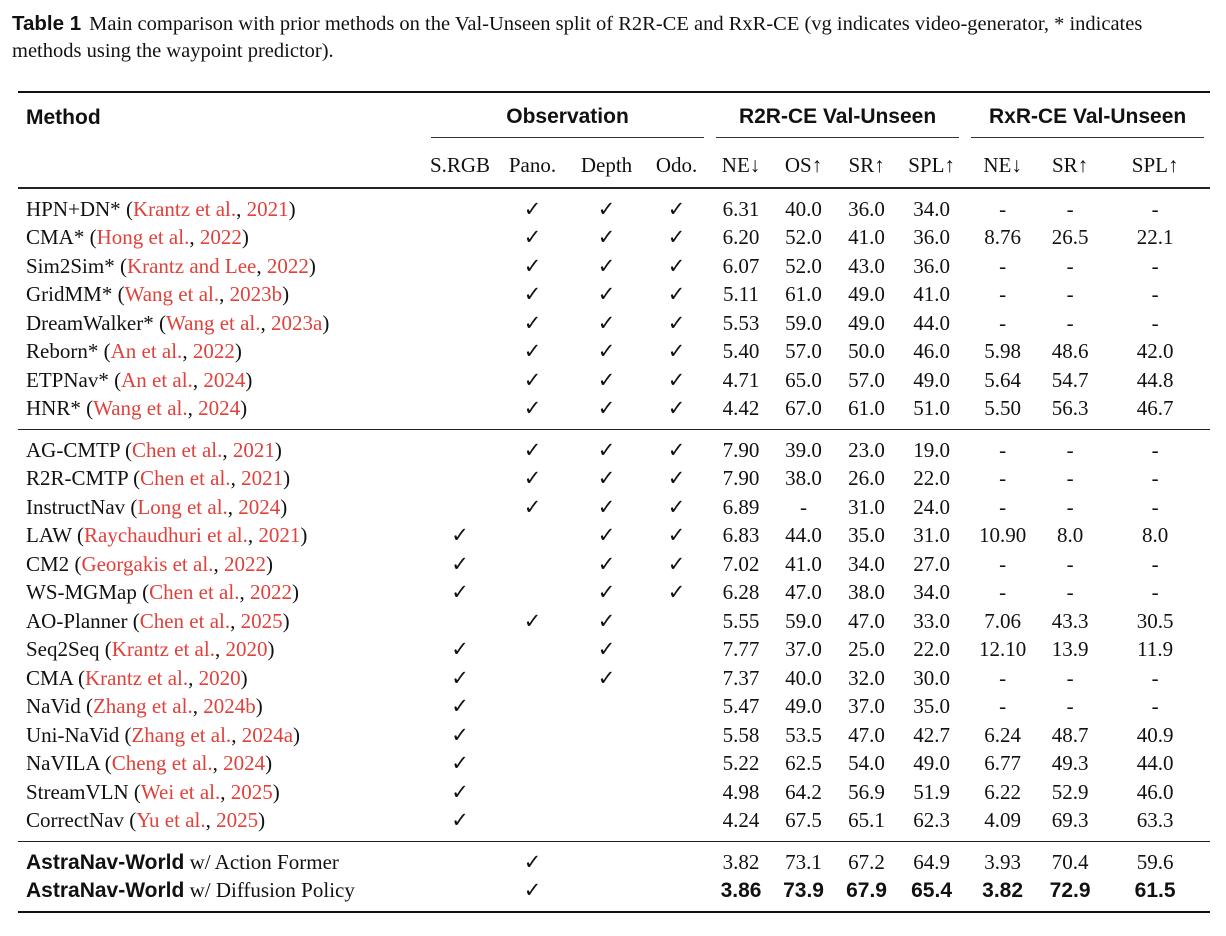 The image size is (1226, 936). Describe the element at coordinates (803, 791) in the screenshot. I see `metric-value: 64.2` at that location.